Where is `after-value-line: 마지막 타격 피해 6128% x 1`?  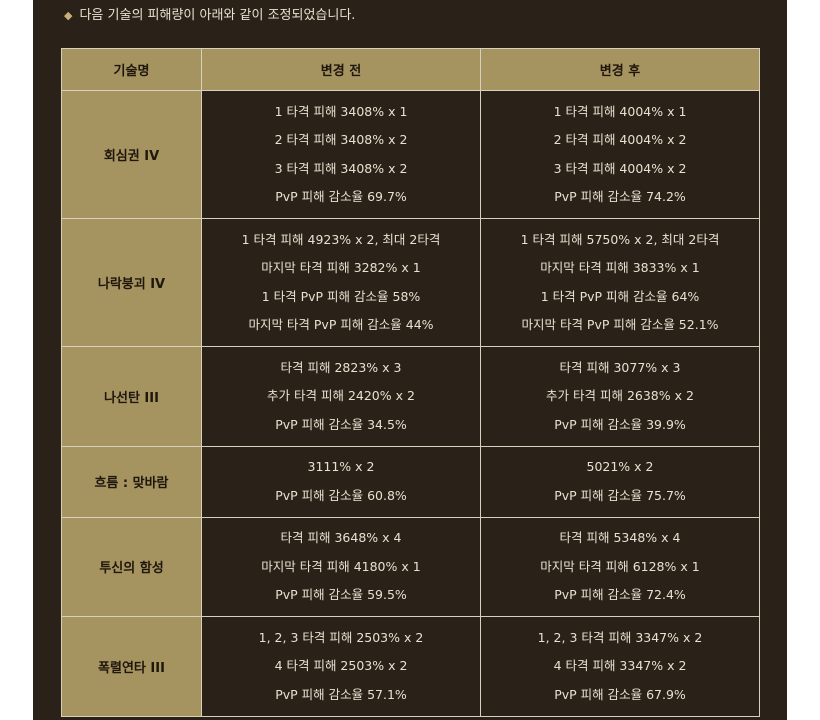
after-value-line: 마지막 타격 피해 6128% x 1 is located at coordinates (620, 566).